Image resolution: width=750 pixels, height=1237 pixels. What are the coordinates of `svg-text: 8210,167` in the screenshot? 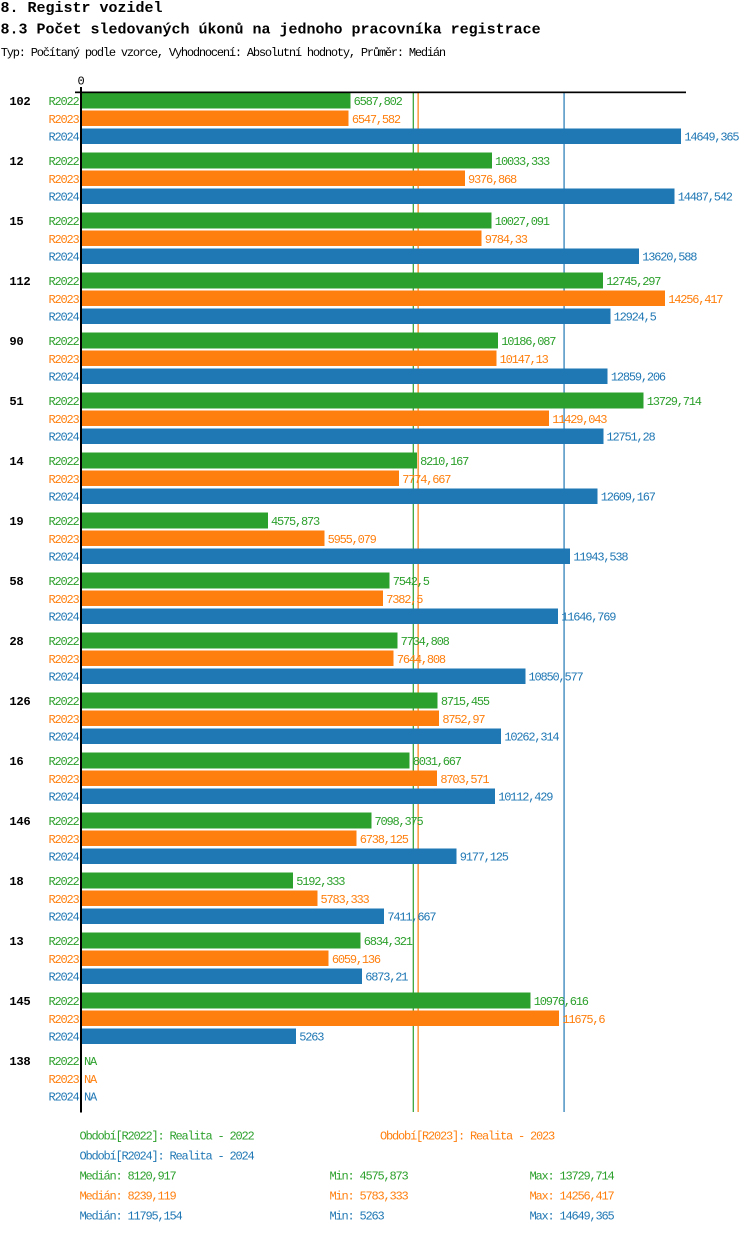 It's located at (444, 462).